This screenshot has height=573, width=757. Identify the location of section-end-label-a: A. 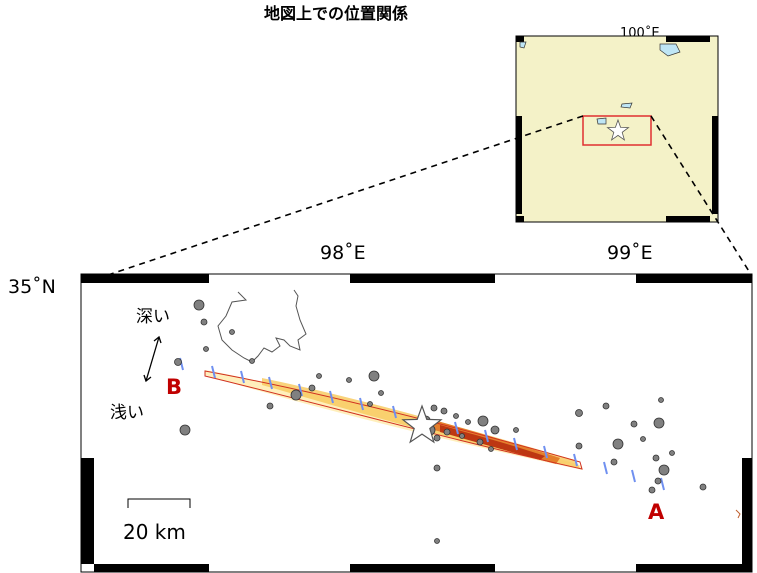
(656, 512).